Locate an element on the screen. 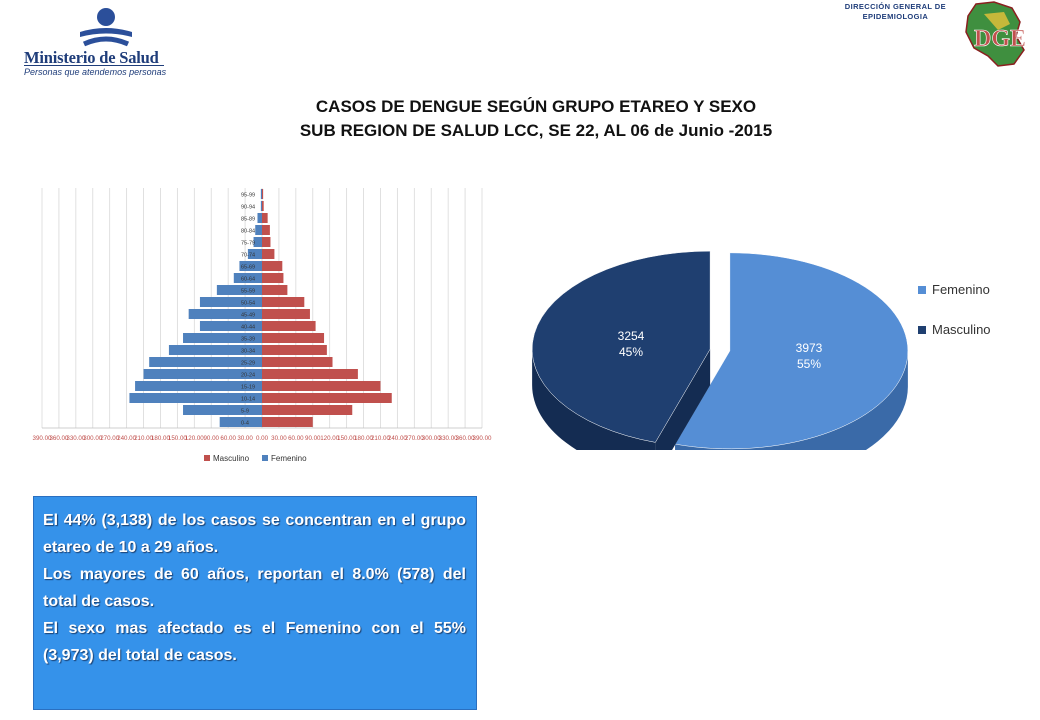 Image resolution: width=1040 pixels, height=720 pixels. minsa-logo-tagline: Personas que atendemos personas is located at coordinates (95, 72).